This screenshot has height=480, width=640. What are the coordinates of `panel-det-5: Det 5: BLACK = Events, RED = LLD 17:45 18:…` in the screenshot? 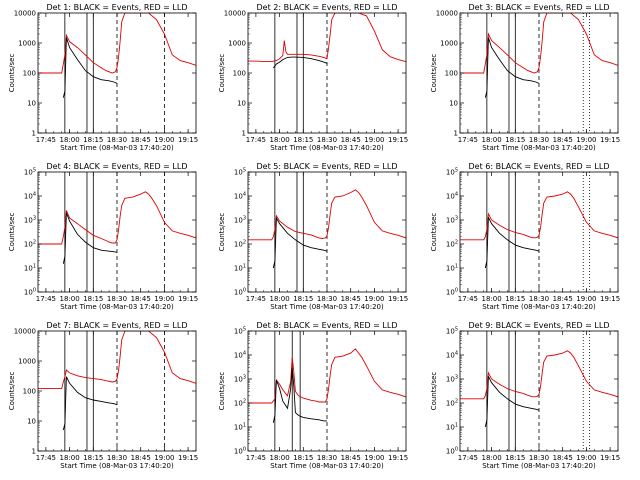 It's located at (313, 236).